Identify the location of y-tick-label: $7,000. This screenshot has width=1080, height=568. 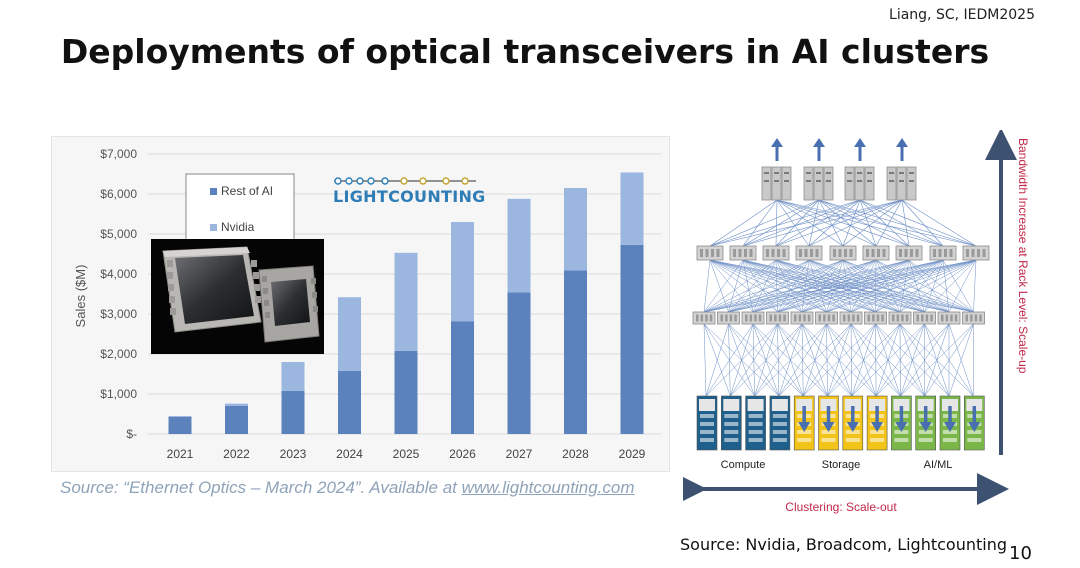
(118, 154).